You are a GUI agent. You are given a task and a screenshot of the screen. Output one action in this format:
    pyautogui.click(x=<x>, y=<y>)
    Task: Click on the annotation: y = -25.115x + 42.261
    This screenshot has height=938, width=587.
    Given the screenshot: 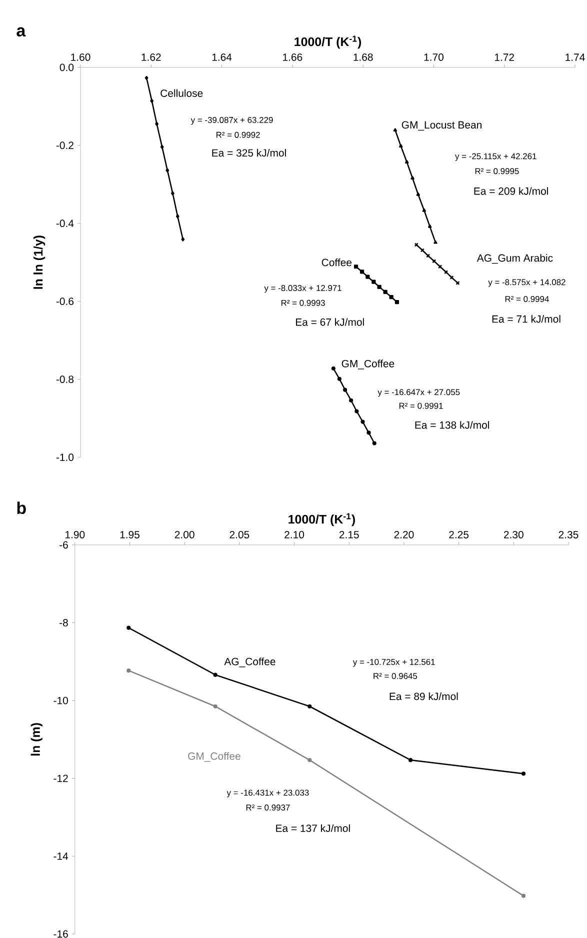 What is the action you would take?
    pyautogui.click(x=495, y=157)
    